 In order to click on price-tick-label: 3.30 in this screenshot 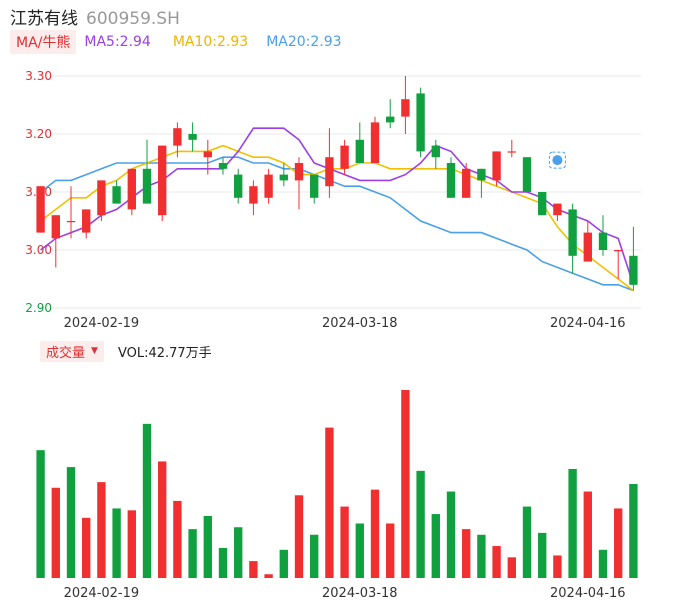, I will do `click(38, 76)`.